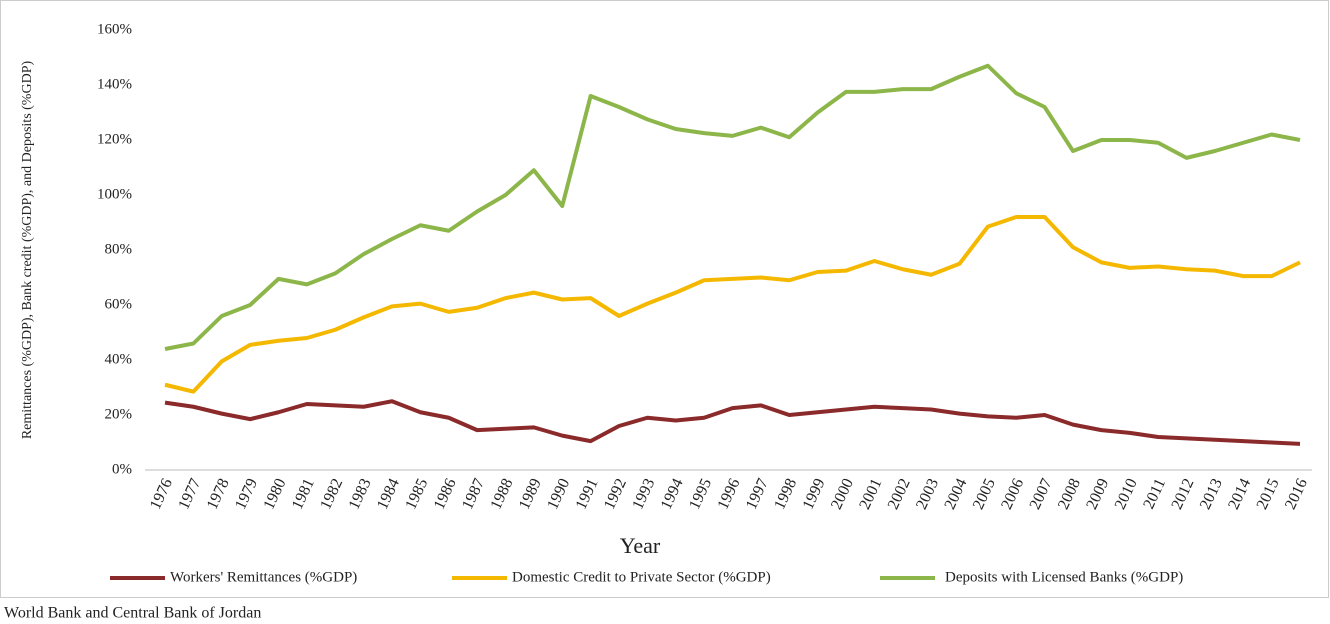  Describe the element at coordinates (1064, 577) in the screenshot. I see `legend-label: Deposits with Licensed Banks (%GDP)` at that location.